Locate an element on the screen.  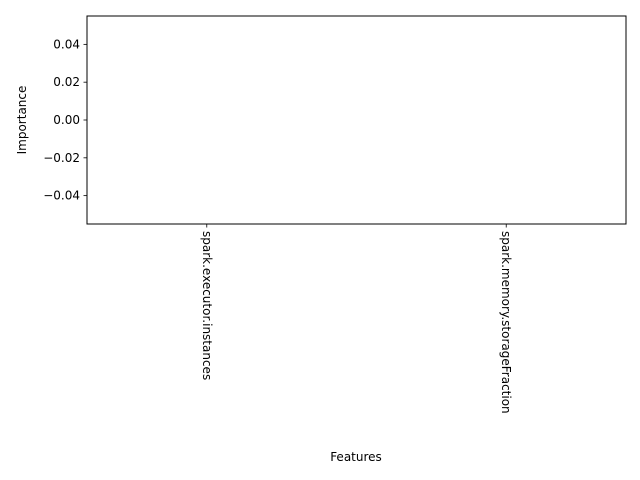
x-tick-label: spark.memory.storageFraction is located at coordinates (506, 322).